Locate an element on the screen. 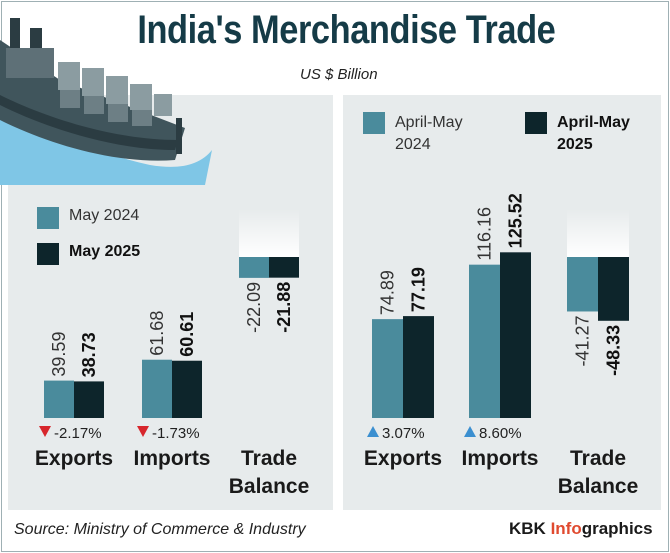 This screenshot has width=670, height=553. data-label: -48.33 is located at coordinates (614, 350).